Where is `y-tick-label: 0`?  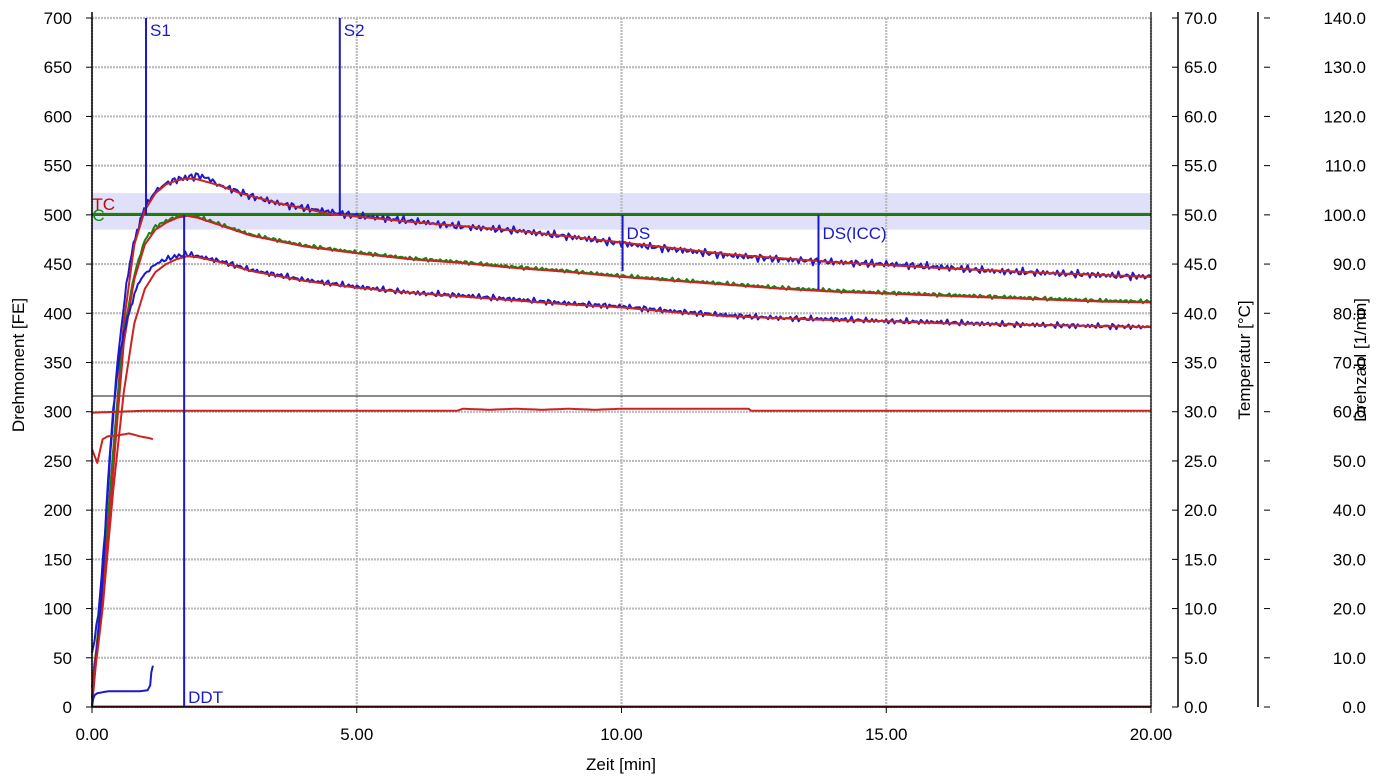 y-tick-label: 0 is located at coordinates (67, 707).